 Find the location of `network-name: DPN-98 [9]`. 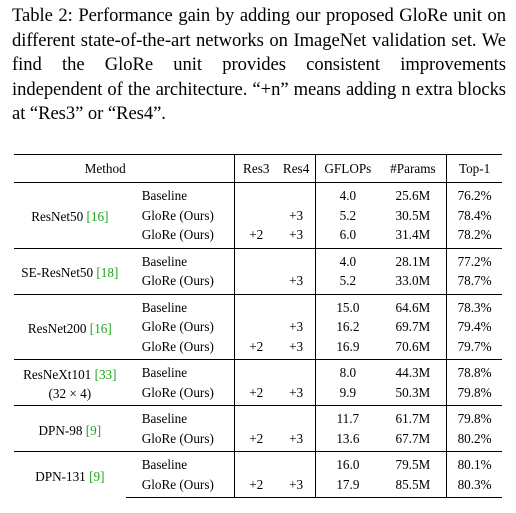

network-name: DPN-98 [9] is located at coordinates (70, 428).